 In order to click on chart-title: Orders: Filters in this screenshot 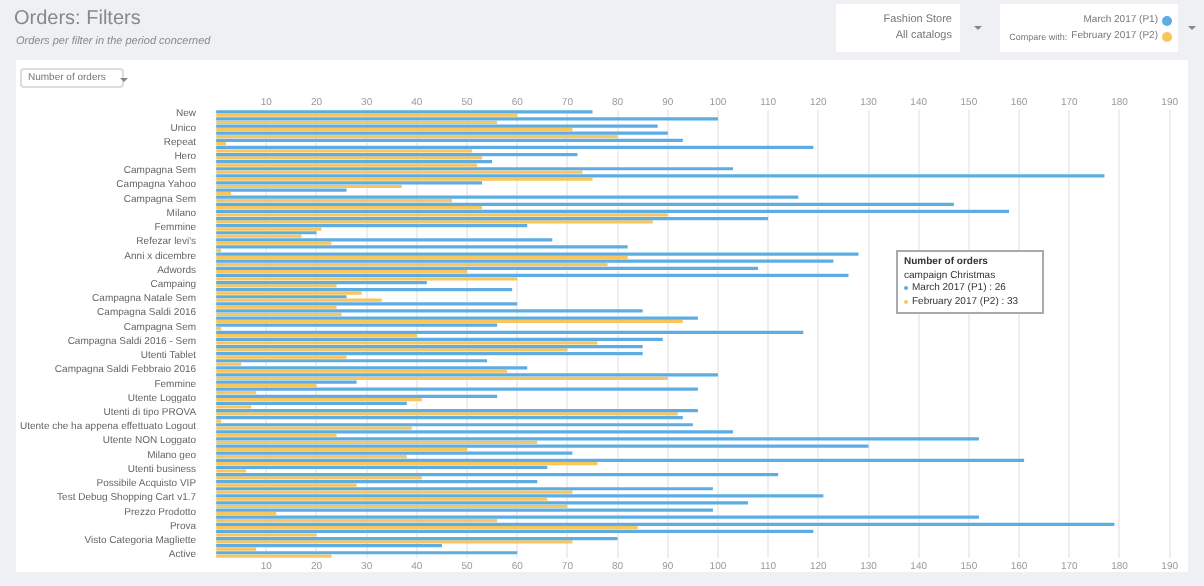, I will do `click(77, 19)`.